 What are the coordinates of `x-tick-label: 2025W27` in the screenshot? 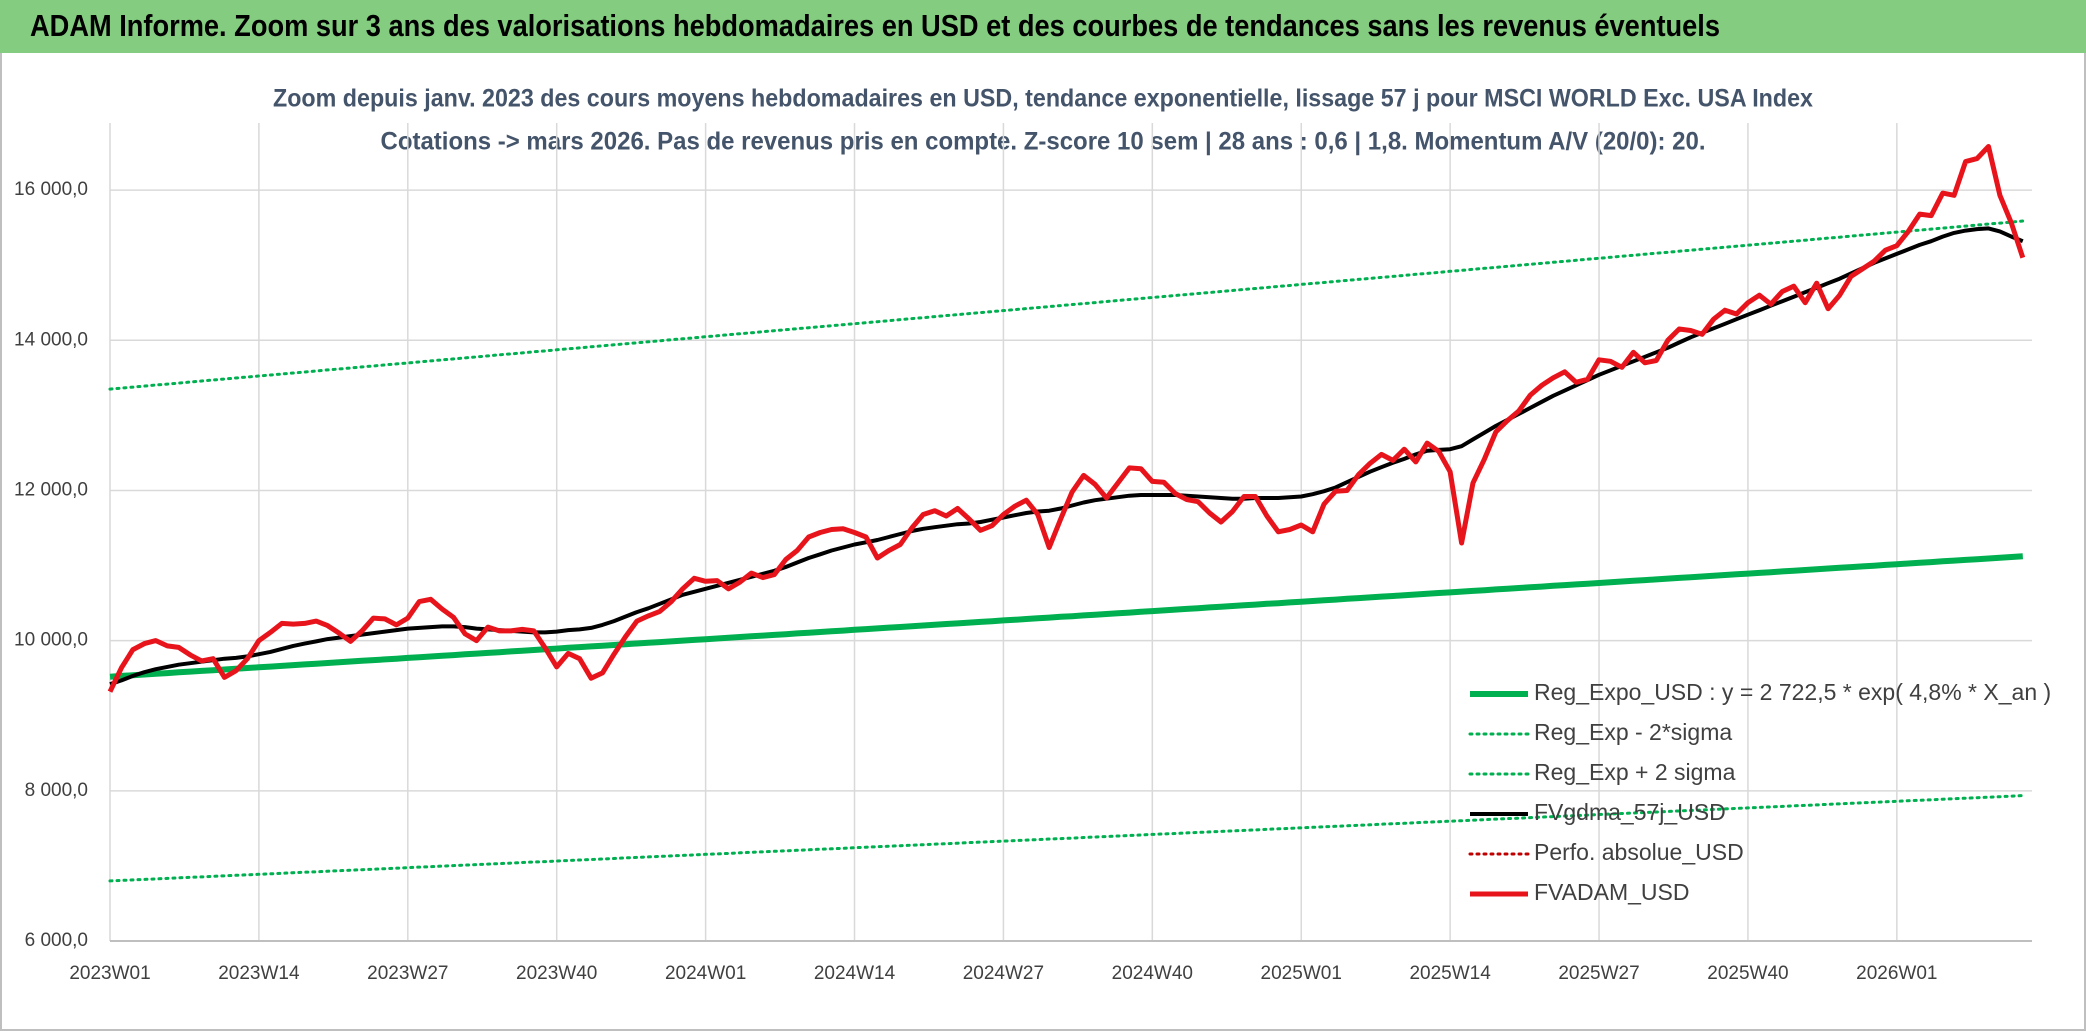 It's located at (1598, 973).